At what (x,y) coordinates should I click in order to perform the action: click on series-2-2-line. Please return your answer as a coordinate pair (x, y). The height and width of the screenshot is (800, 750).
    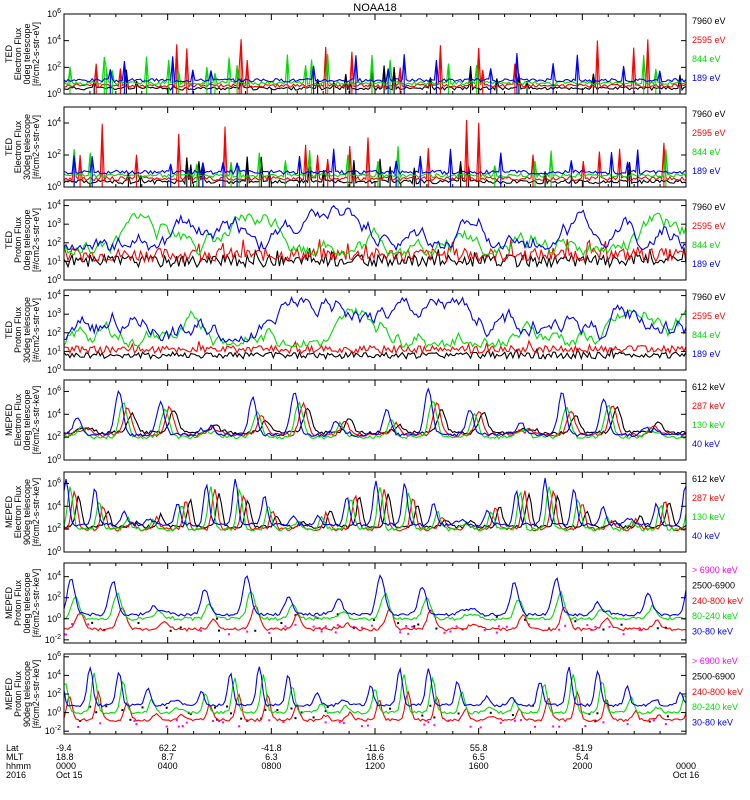
    Looking at the image, I should click on (375, 153).